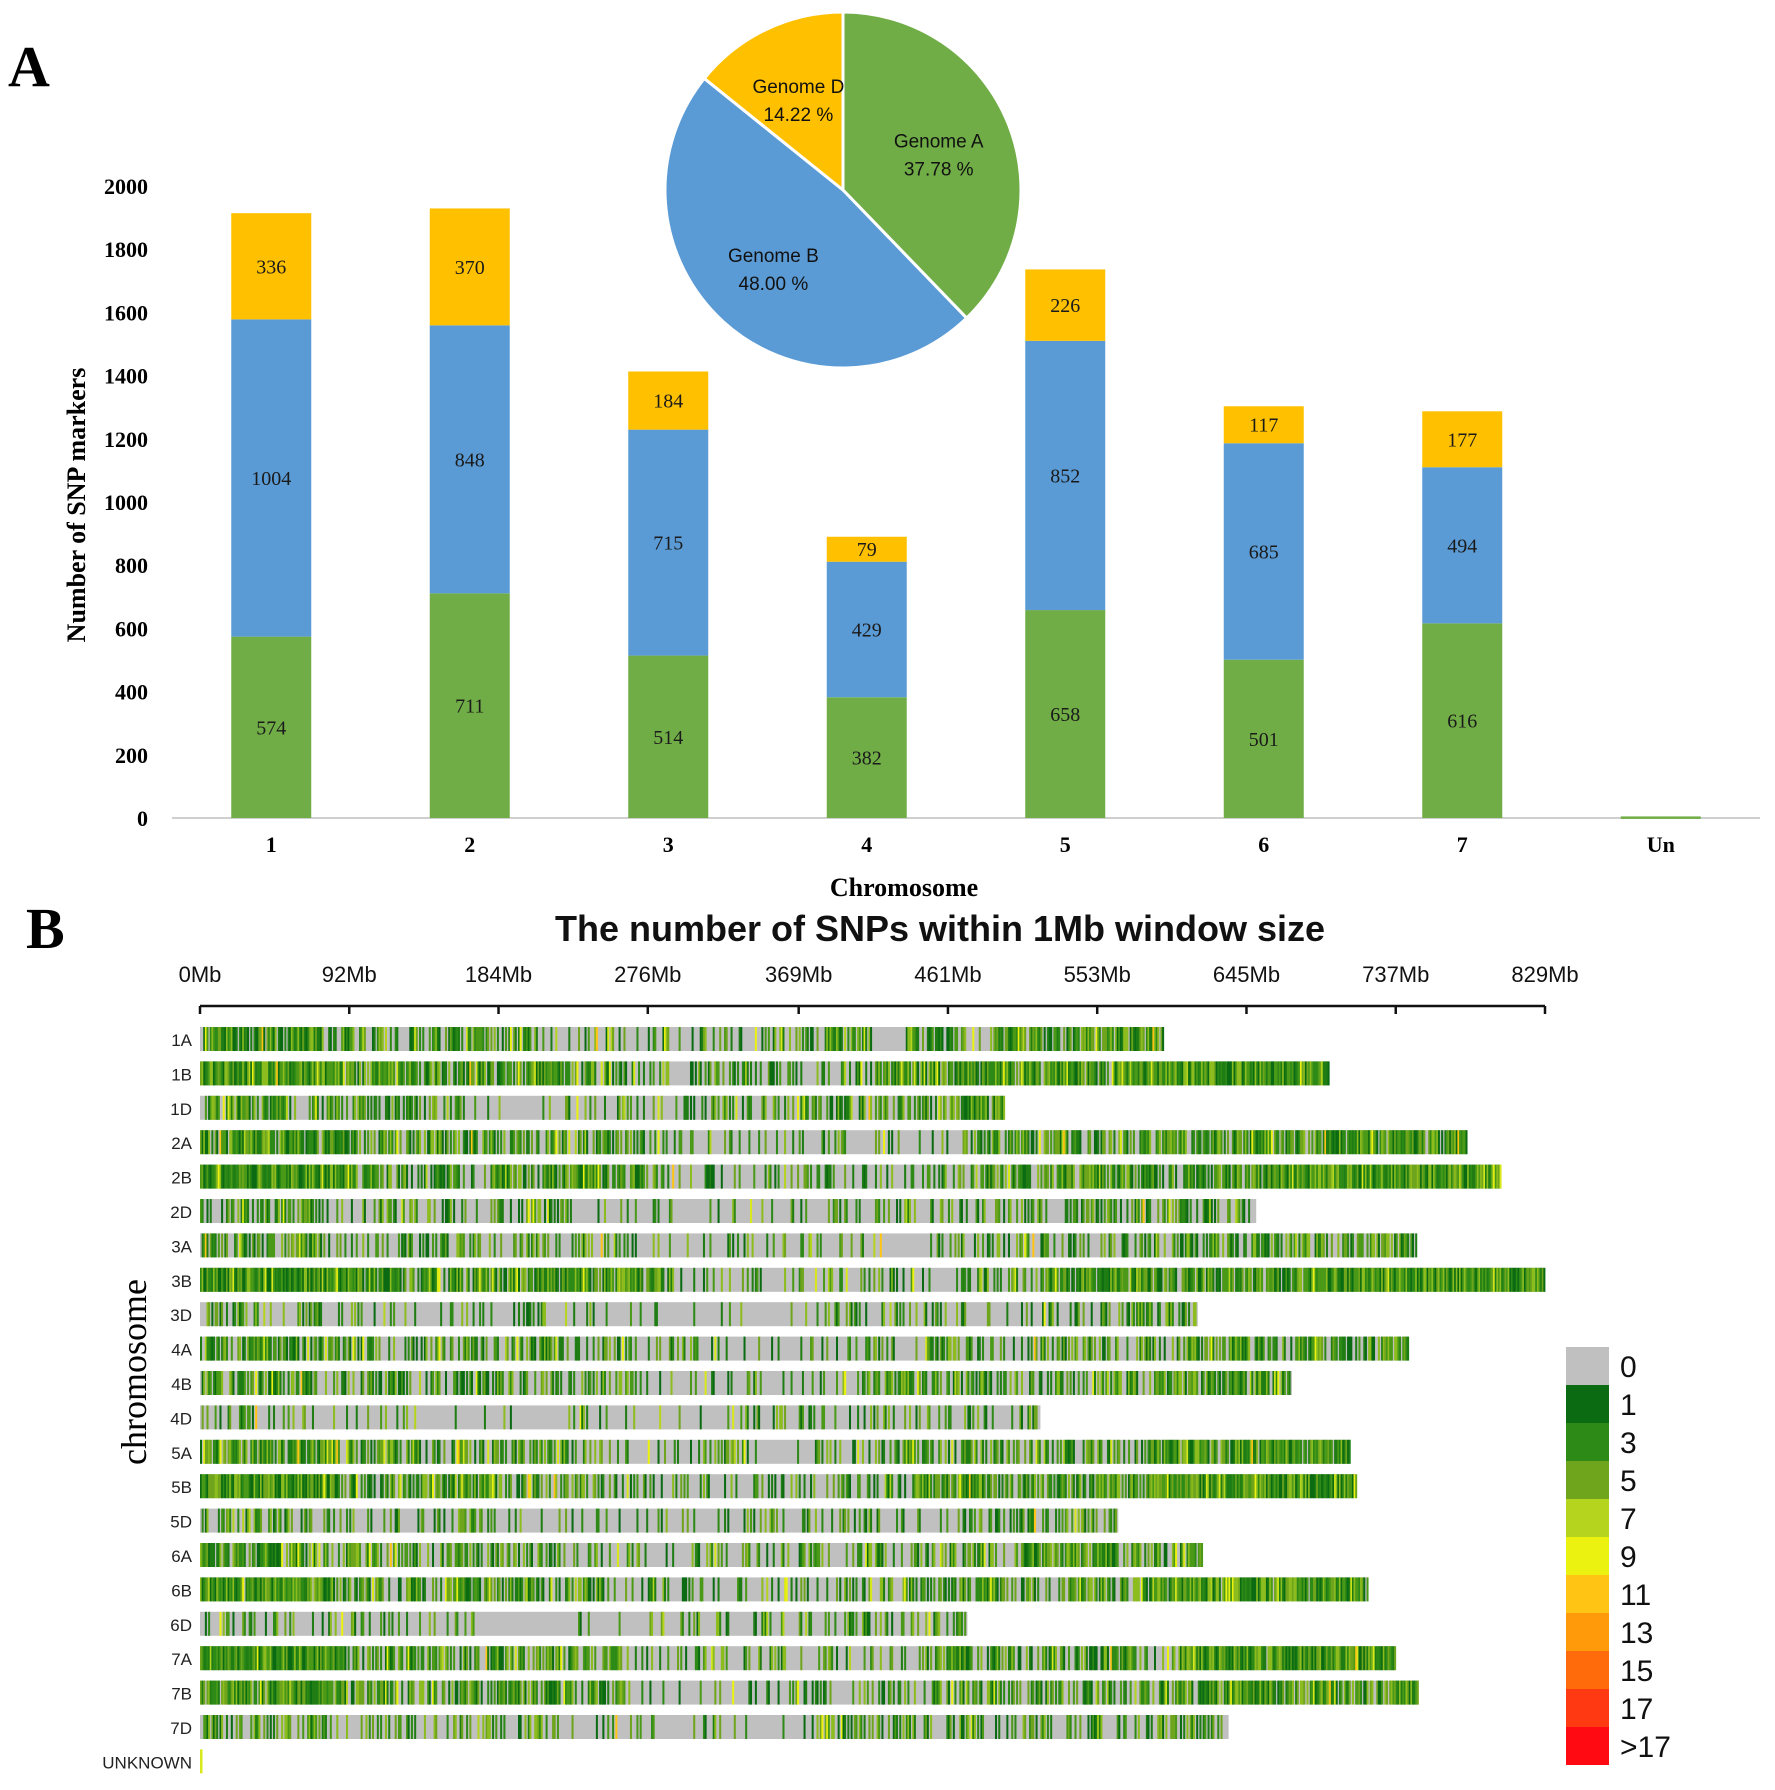 Image resolution: width=1775 pixels, height=1790 pixels. I want to click on chromosome-label: 5A, so click(181, 1453).